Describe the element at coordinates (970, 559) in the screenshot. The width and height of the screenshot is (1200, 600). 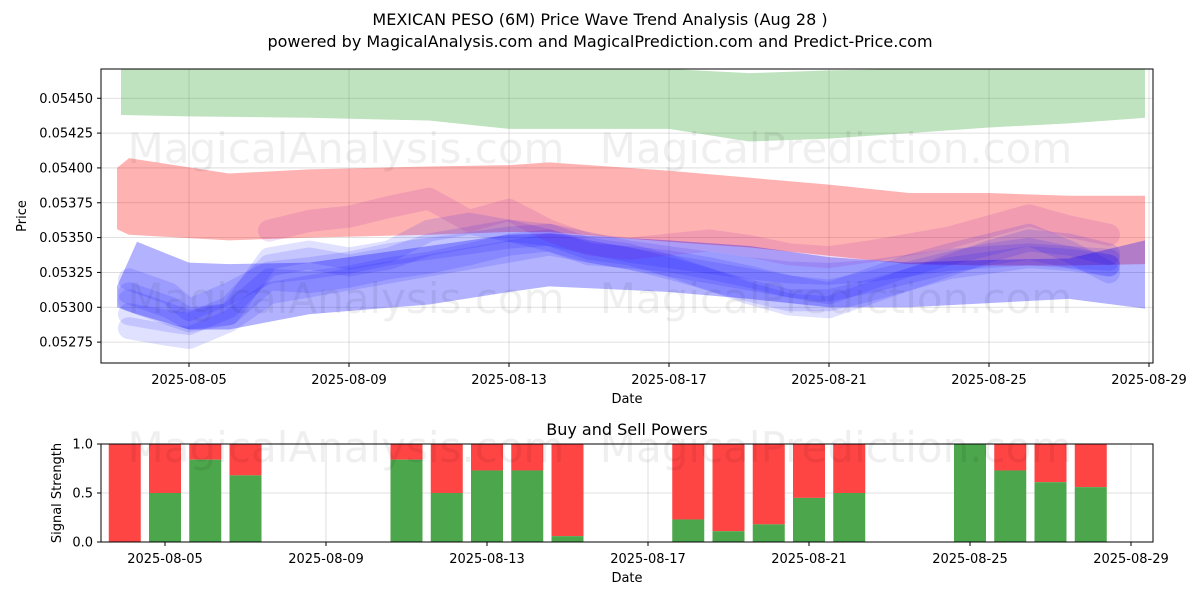
I see `bottom-x-tick-label: 2025-08-25` at that location.